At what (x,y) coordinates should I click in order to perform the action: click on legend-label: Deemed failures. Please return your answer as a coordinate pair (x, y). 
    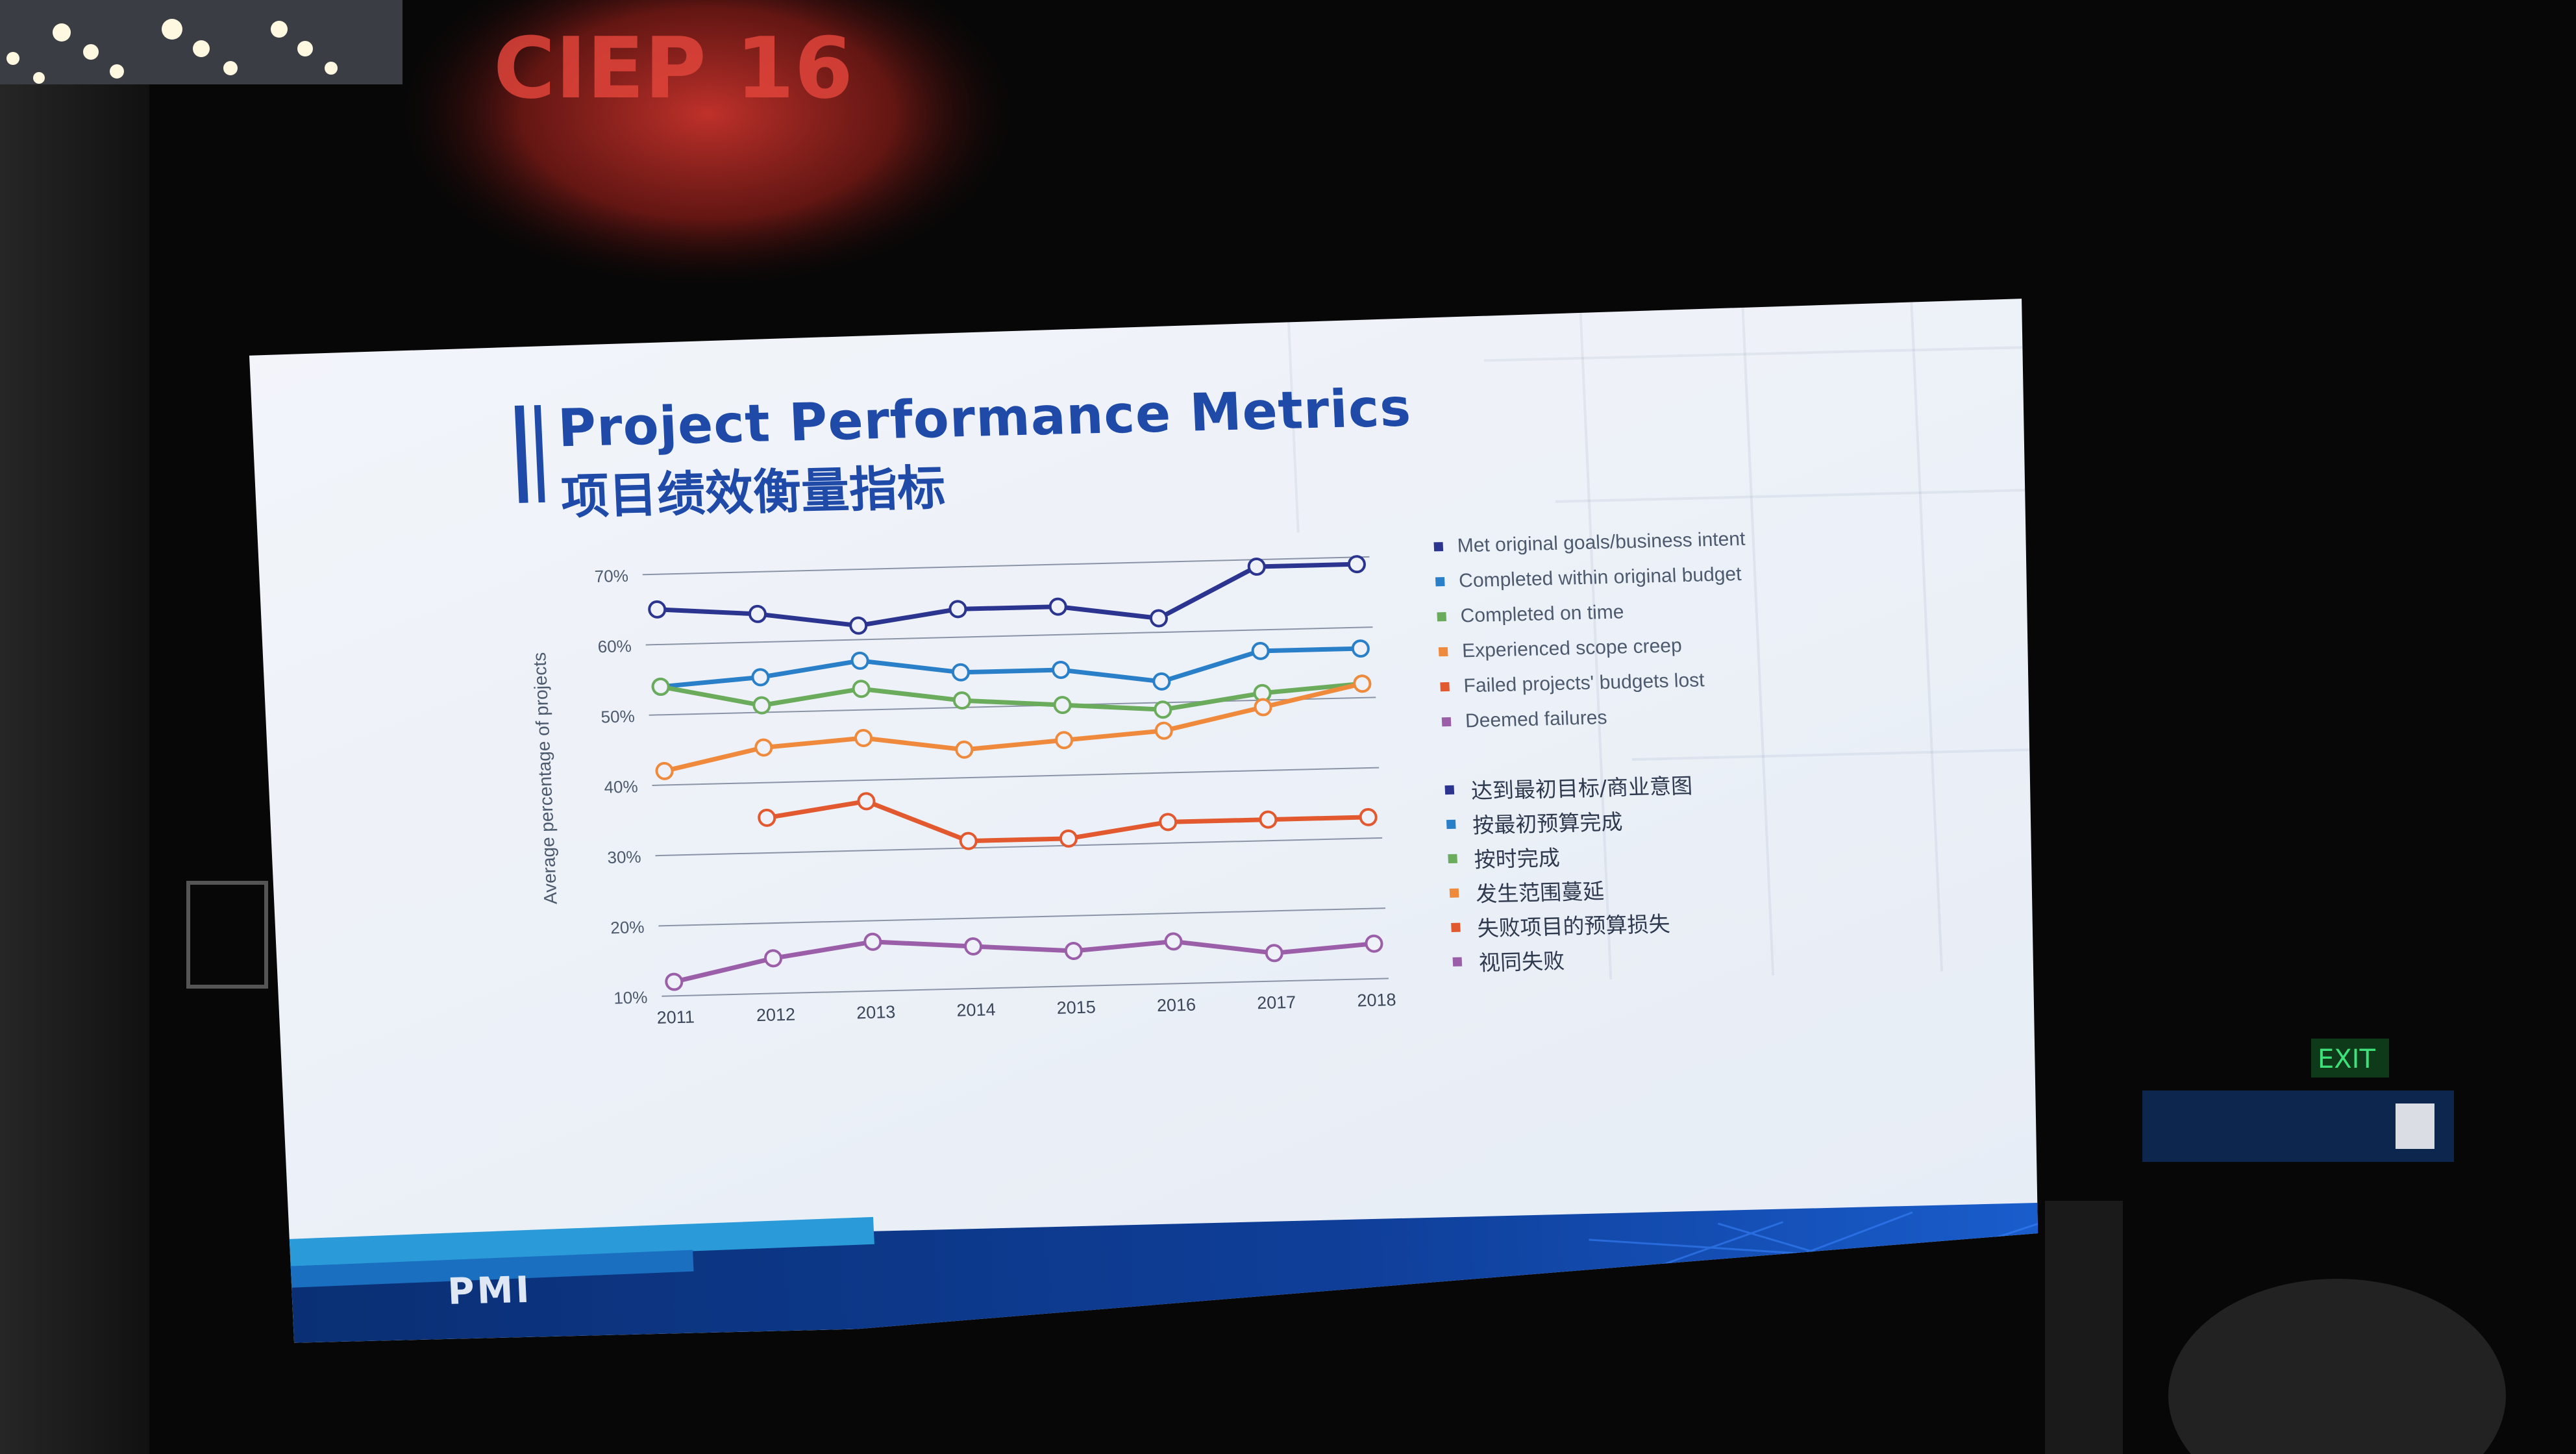
    Looking at the image, I should click on (1536, 719).